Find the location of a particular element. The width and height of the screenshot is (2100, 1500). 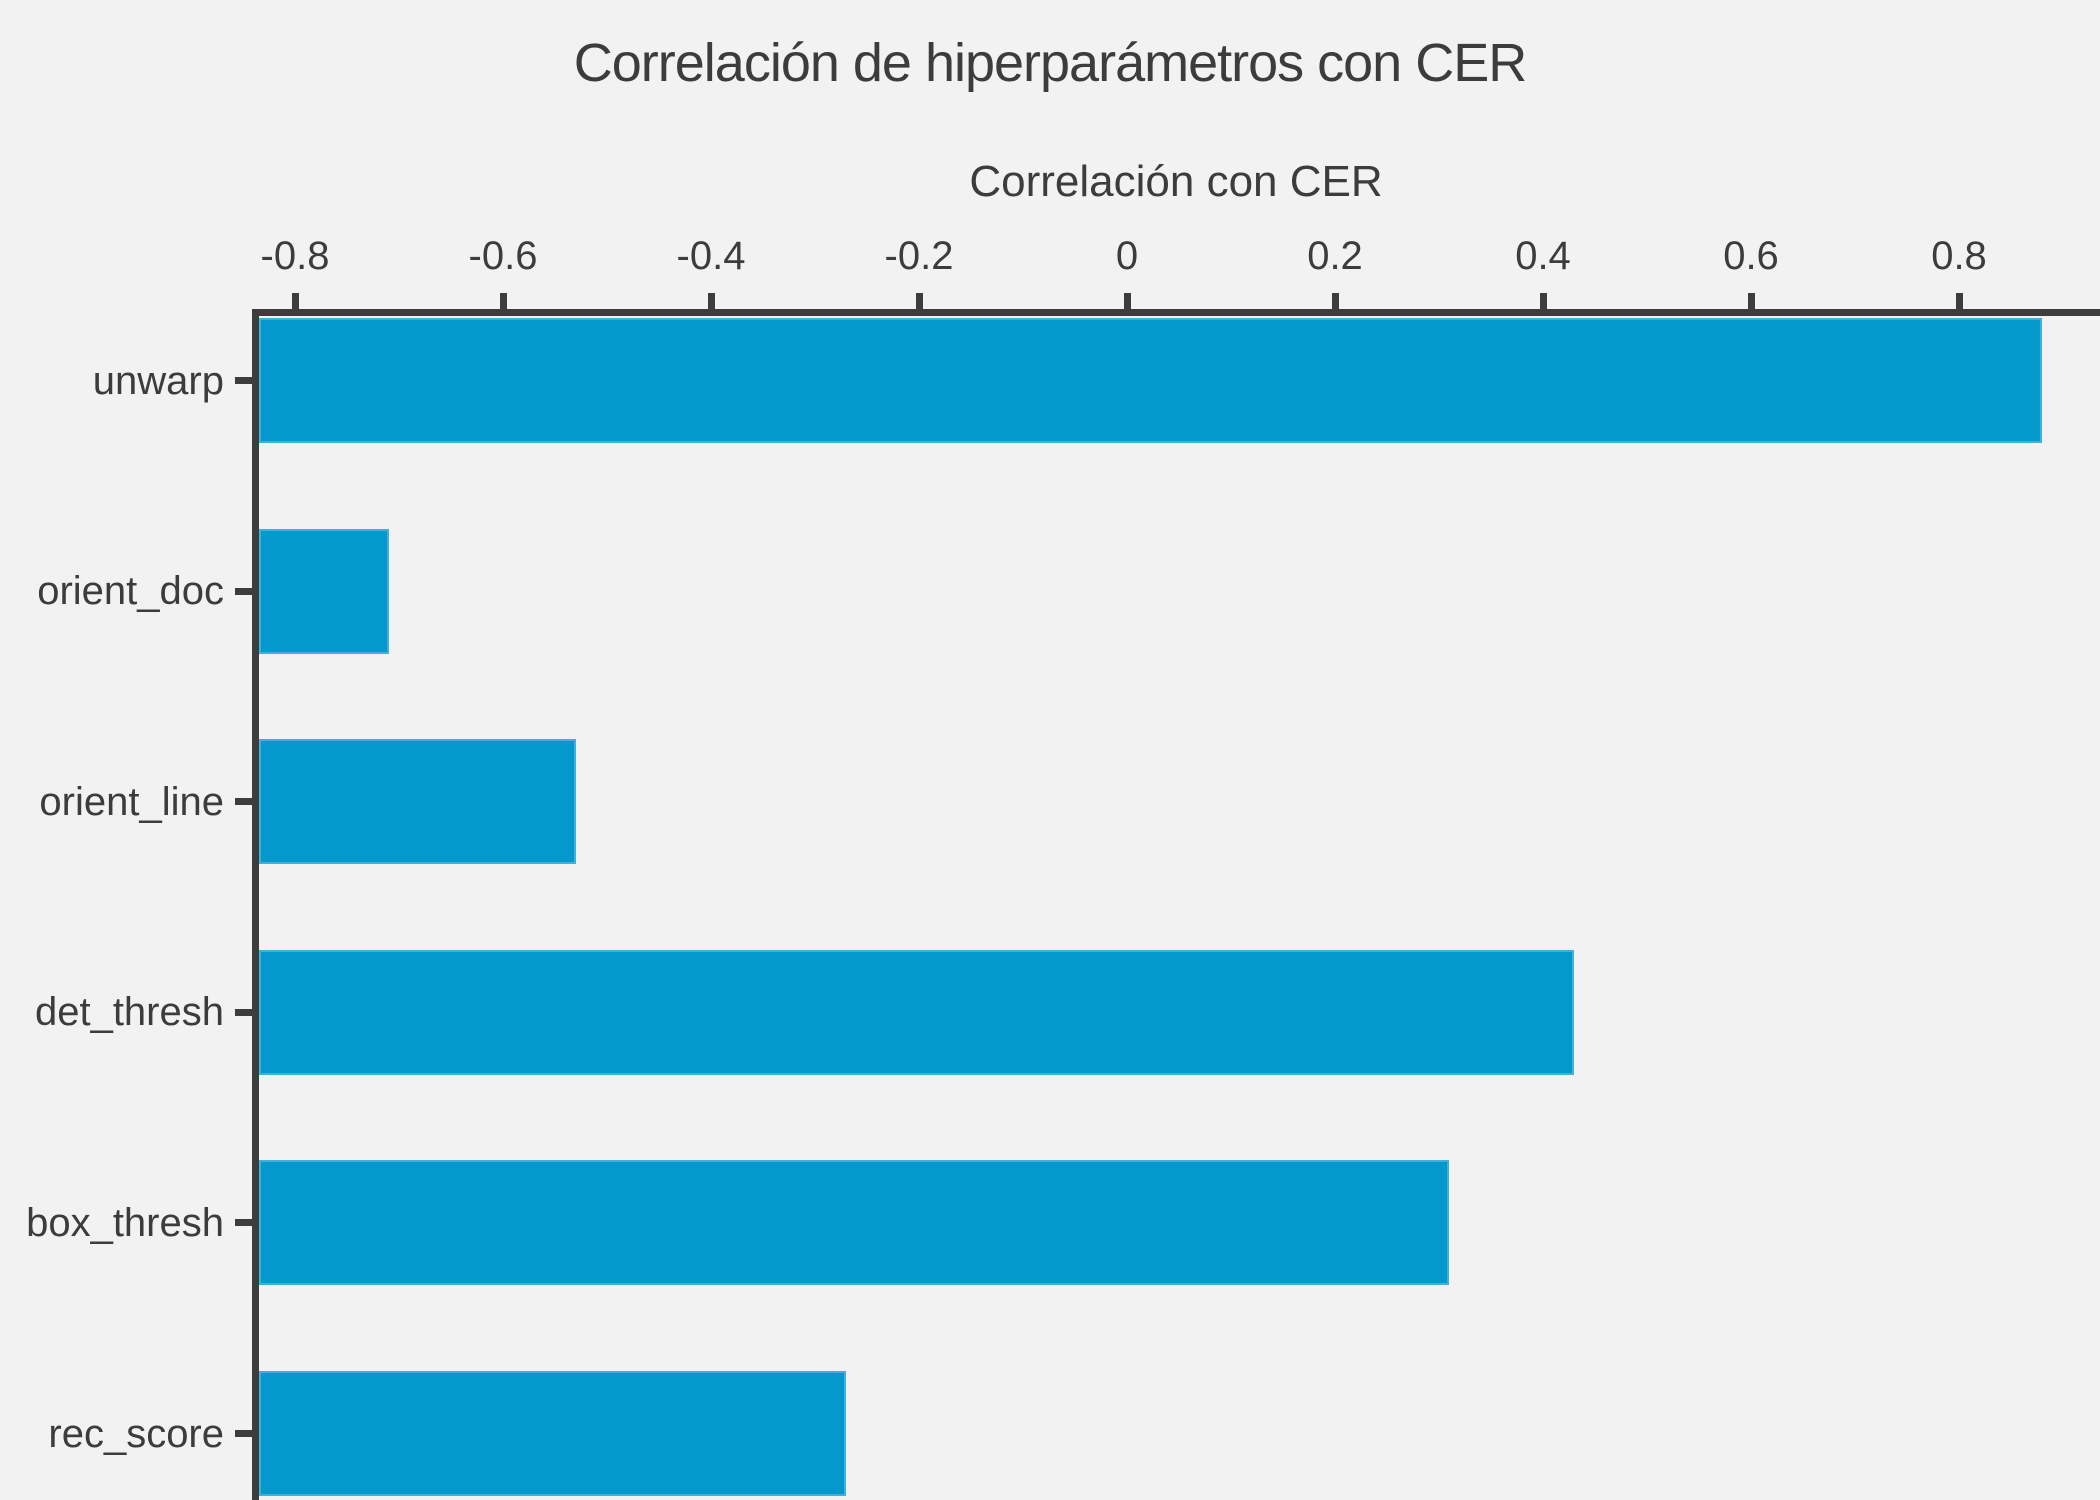

bar-det_thresh is located at coordinates (916, 1012).